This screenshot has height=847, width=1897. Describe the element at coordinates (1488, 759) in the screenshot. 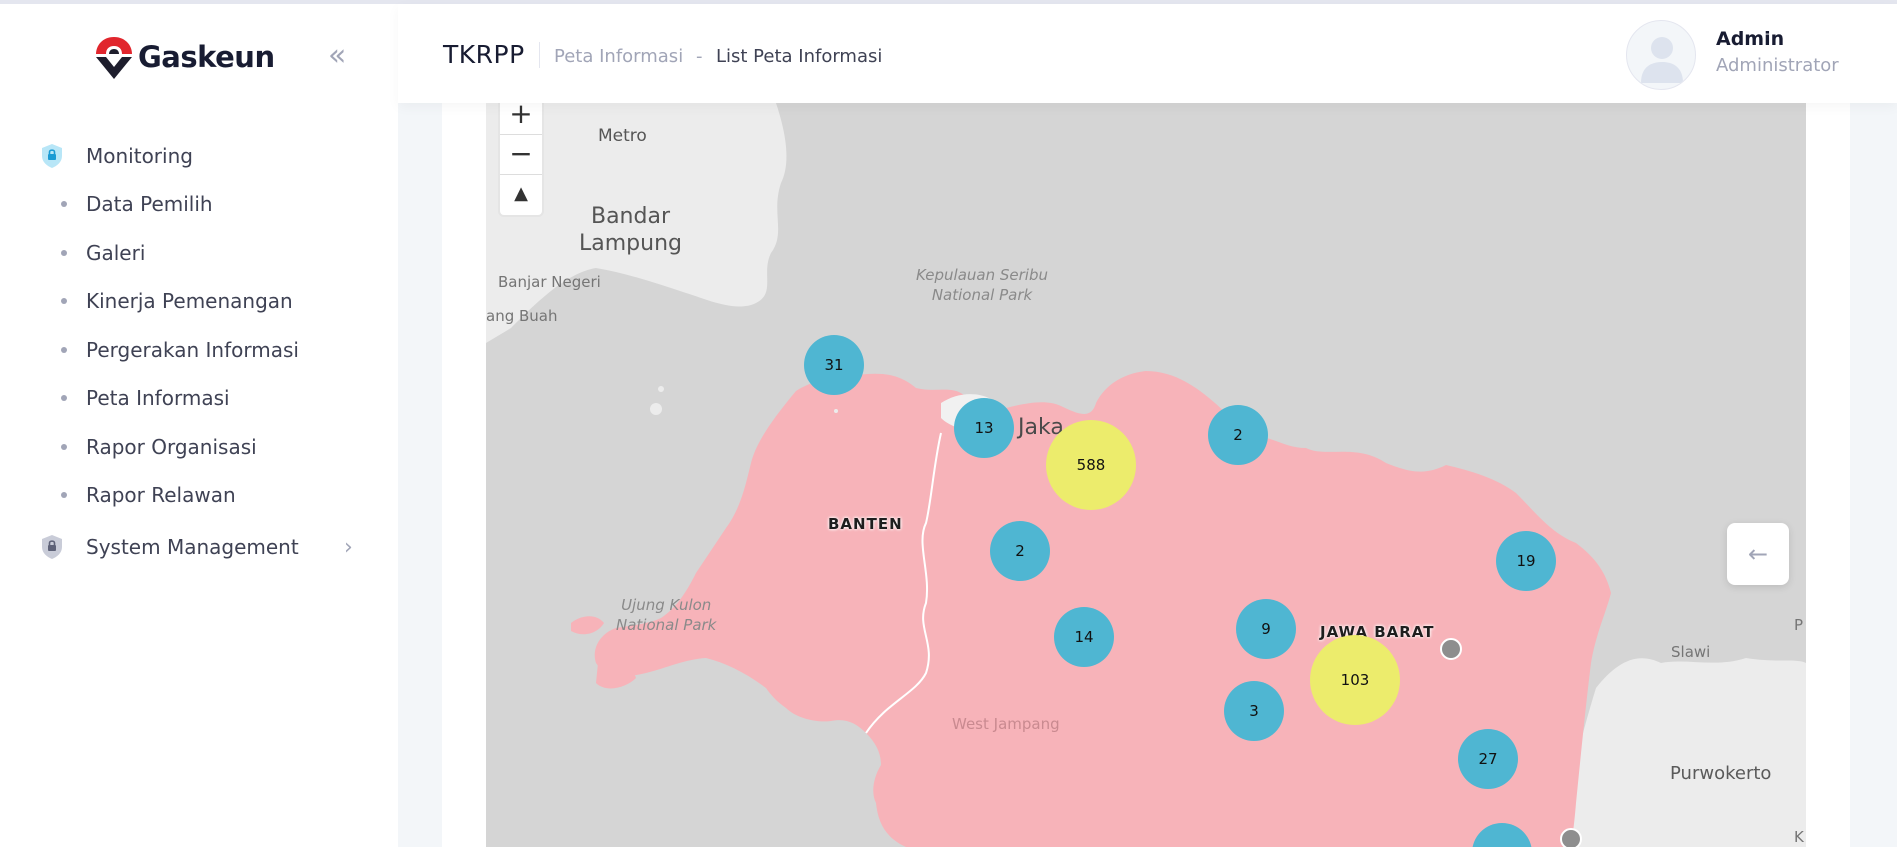

I see `map-cluster: 27` at that location.